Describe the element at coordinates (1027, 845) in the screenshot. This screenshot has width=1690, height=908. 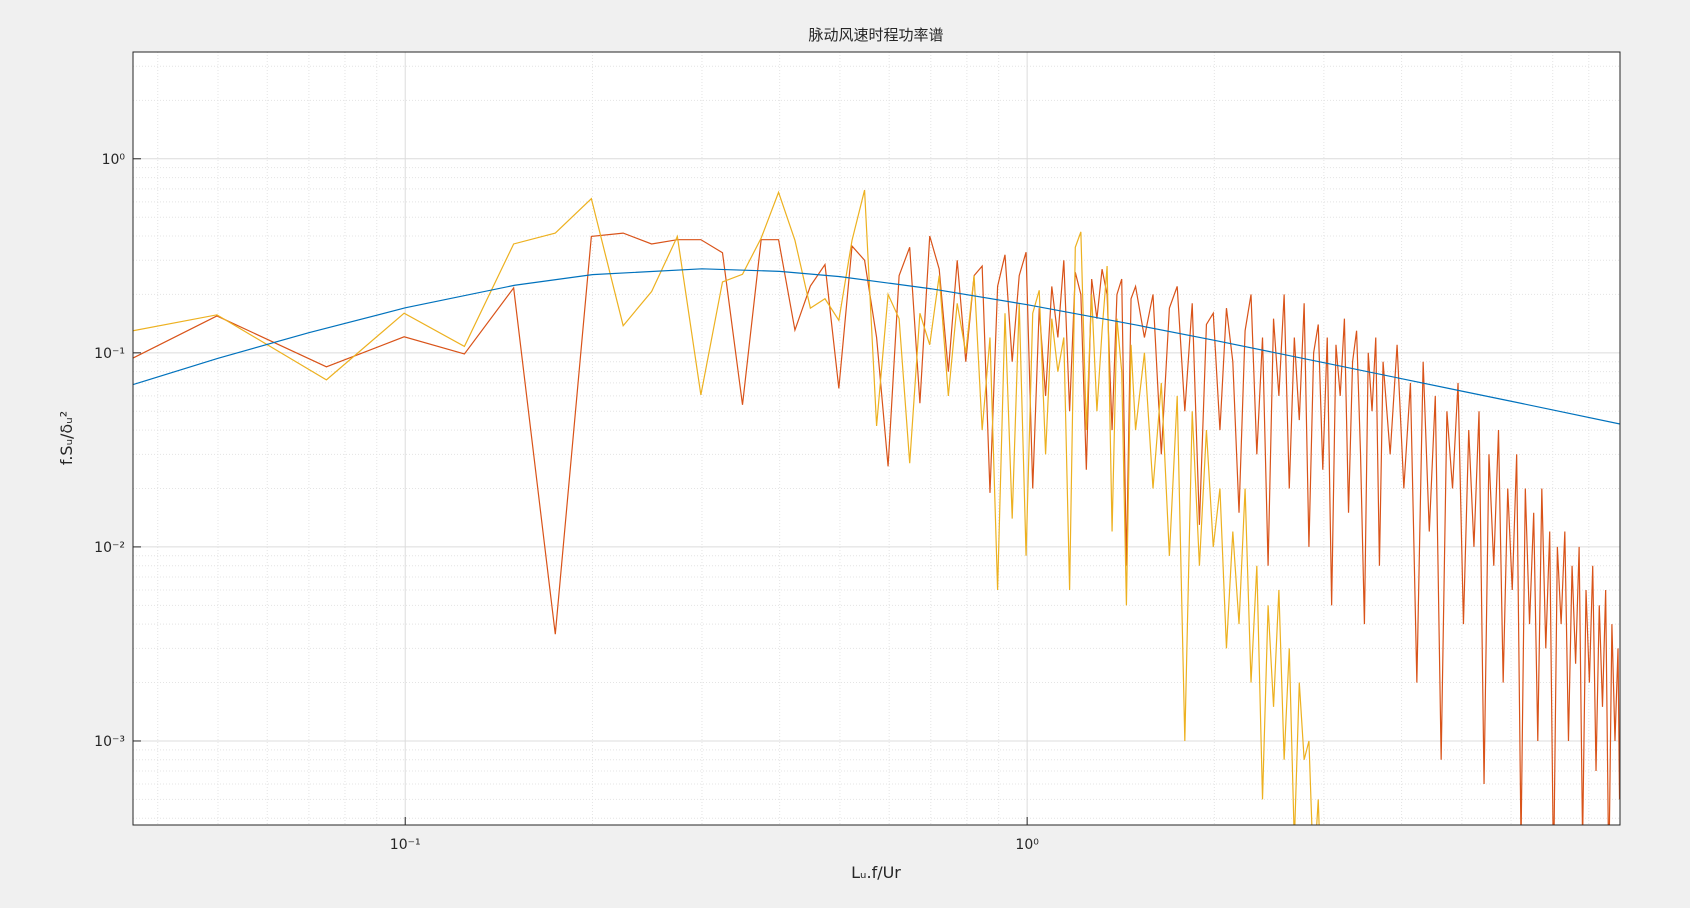
I see `x-tick-label: 10⁰` at that location.